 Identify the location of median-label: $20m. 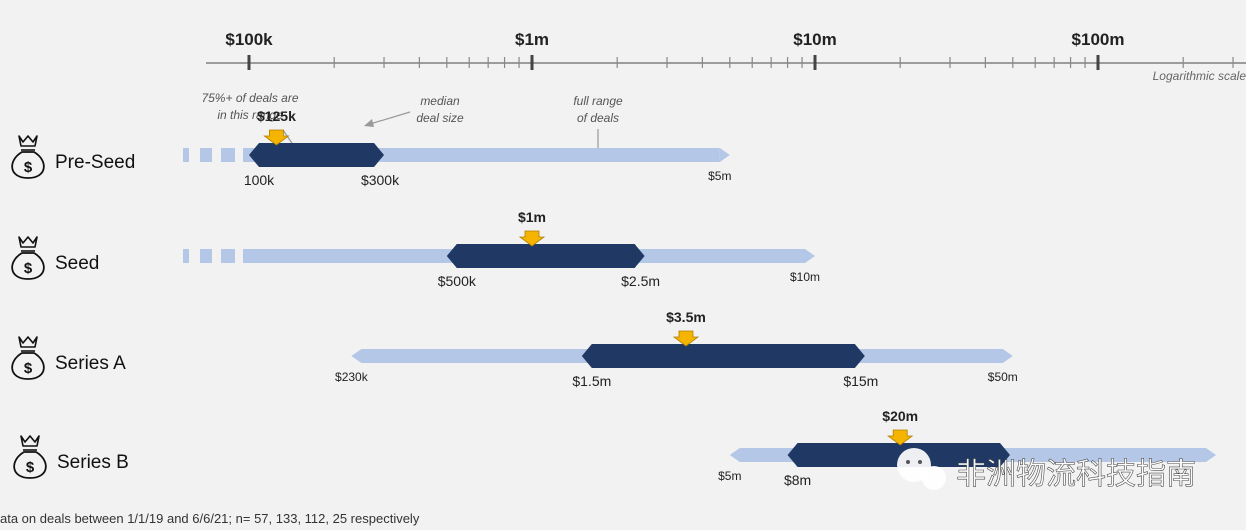
(900, 416).